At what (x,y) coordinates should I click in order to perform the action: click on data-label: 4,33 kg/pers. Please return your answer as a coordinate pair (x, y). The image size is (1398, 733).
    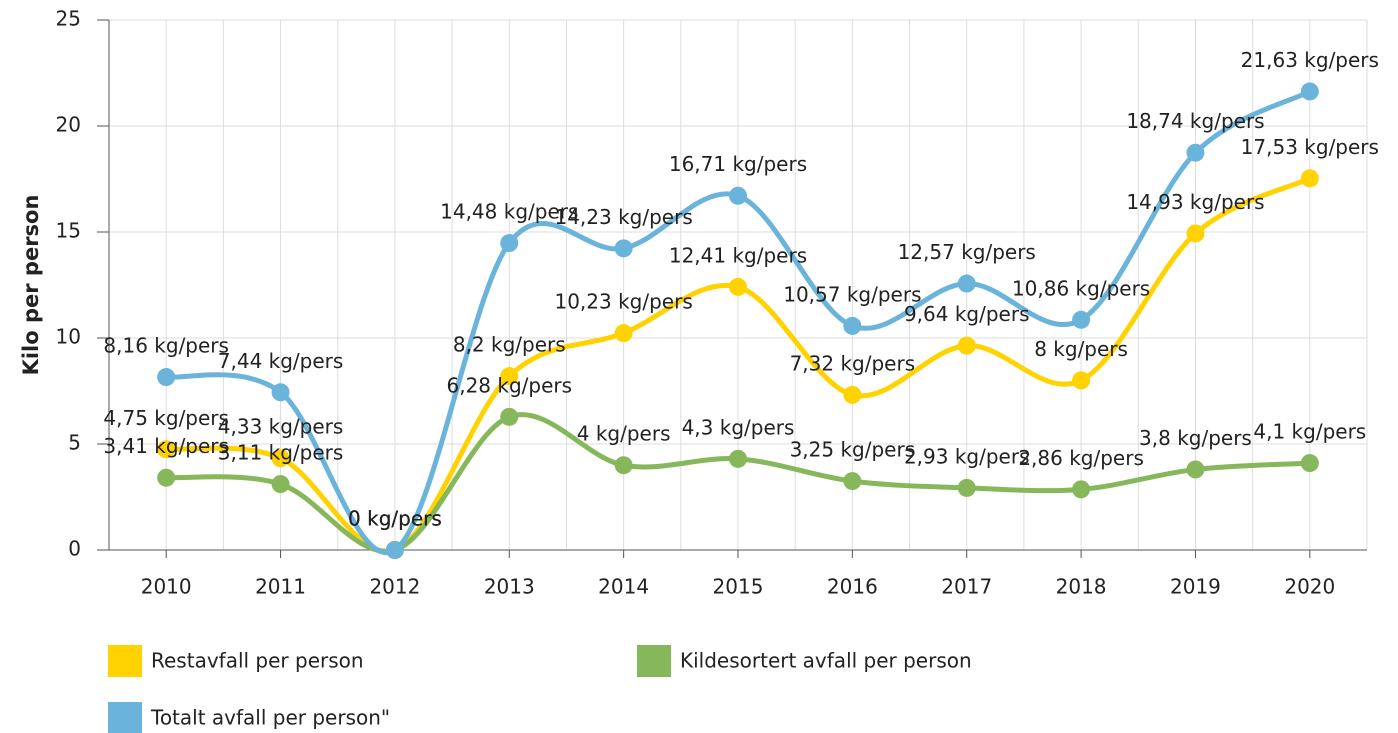
    Looking at the image, I should click on (281, 427).